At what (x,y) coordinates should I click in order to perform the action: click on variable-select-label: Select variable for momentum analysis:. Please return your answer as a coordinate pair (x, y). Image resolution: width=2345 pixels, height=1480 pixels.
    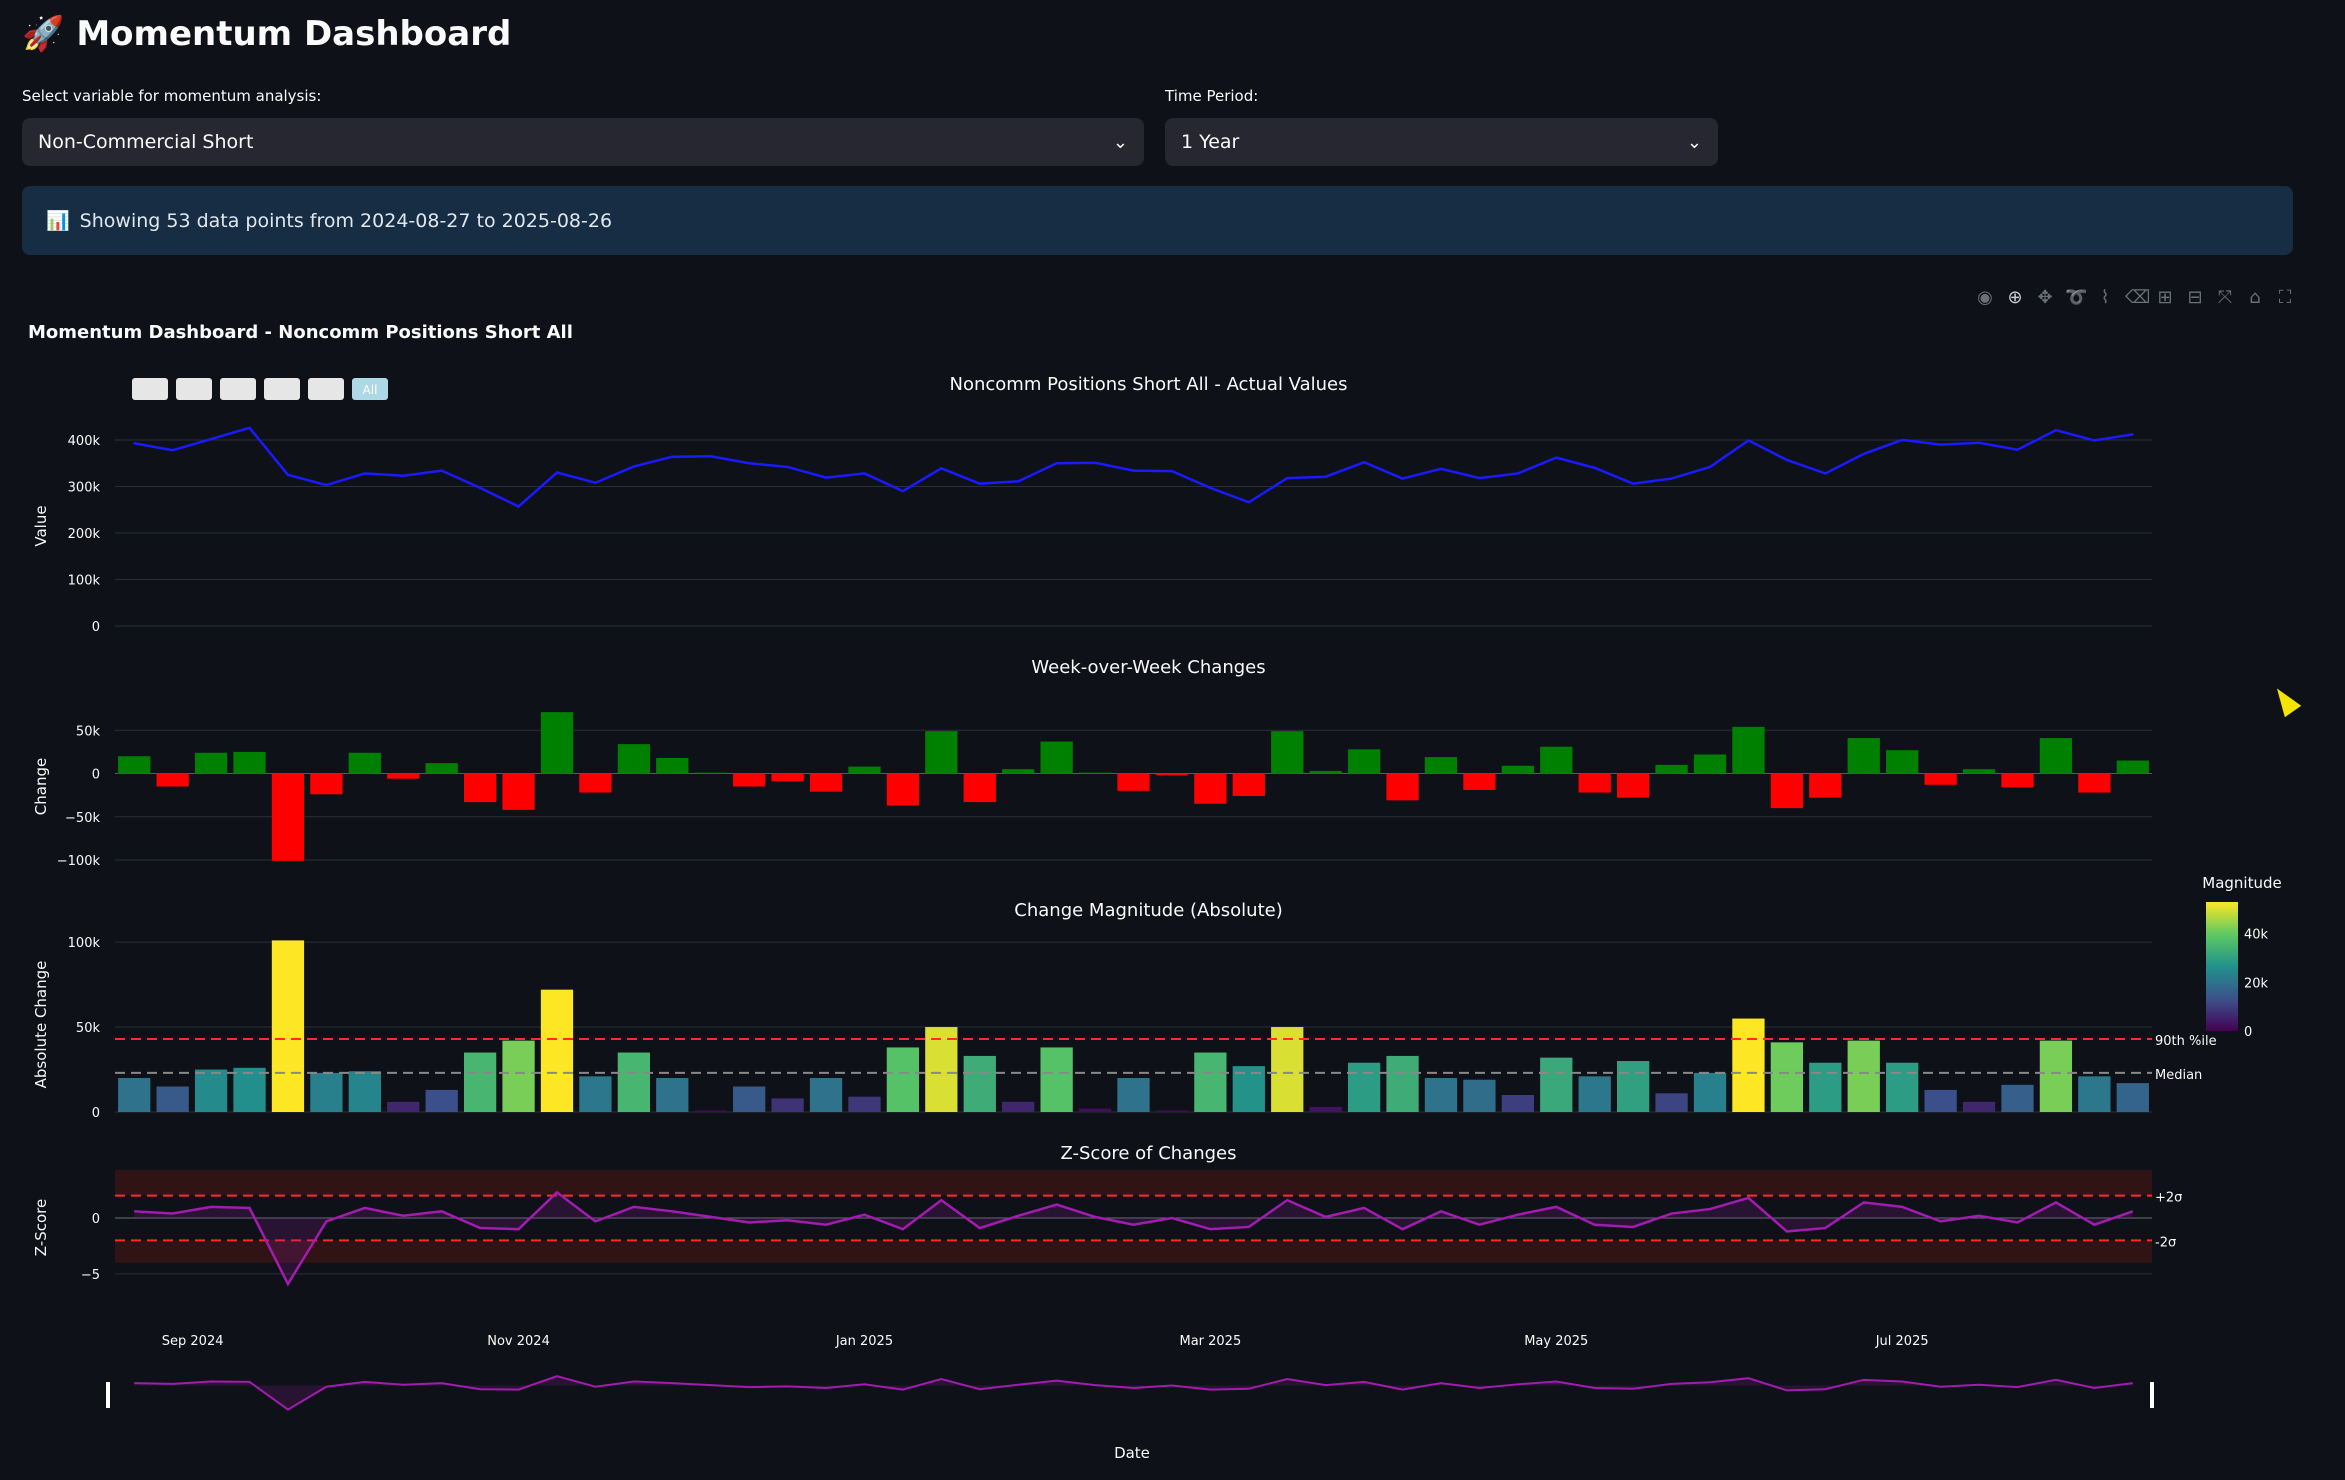
    Looking at the image, I should click on (172, 96).